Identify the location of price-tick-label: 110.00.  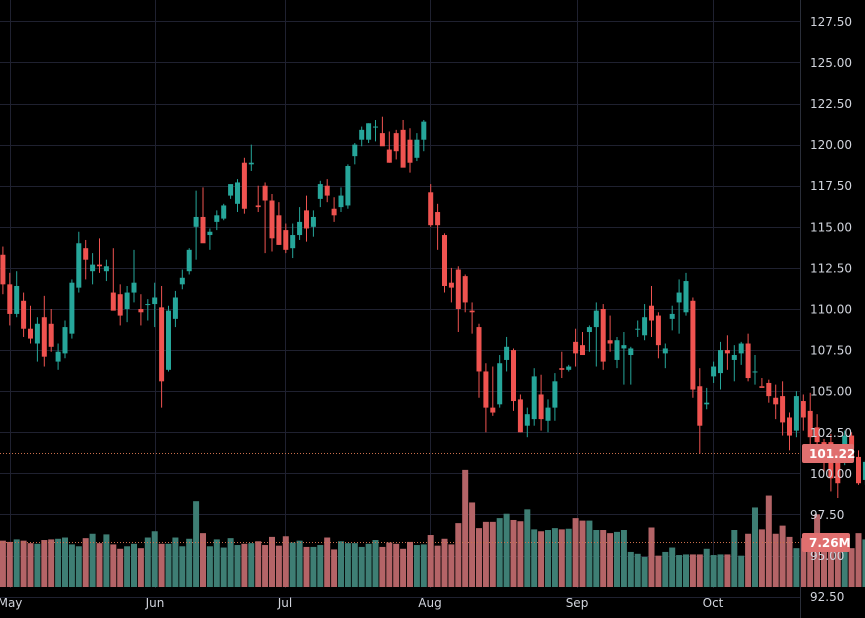
(831, 310).